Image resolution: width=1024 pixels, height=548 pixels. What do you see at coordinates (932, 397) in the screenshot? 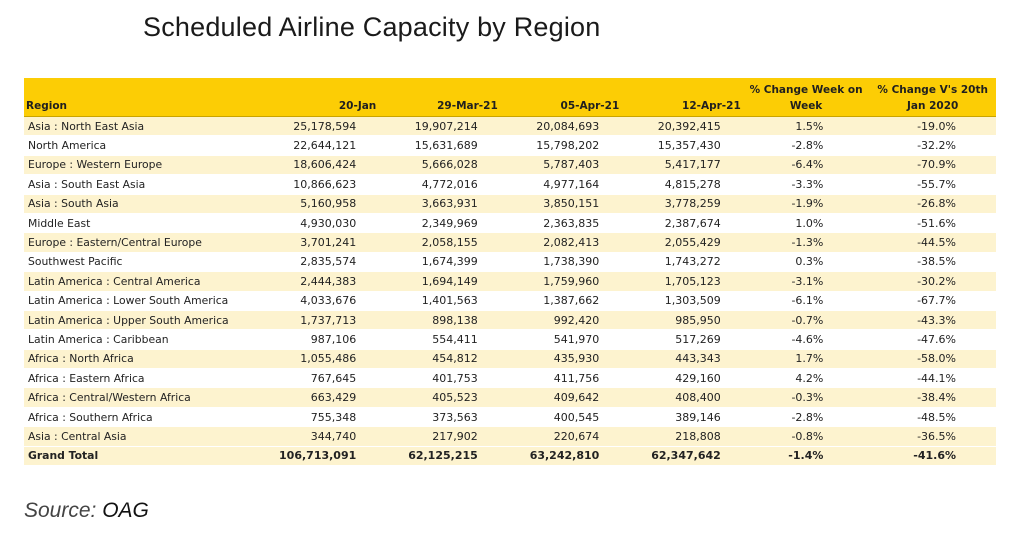
I see `cell-jan-change: -38.4%` at bounding box center [932, 397].